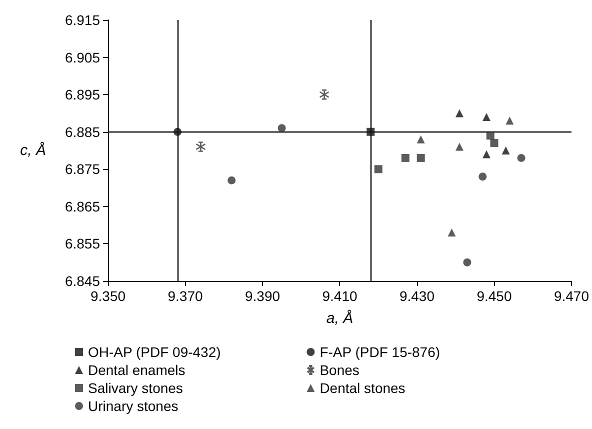  What do you see at coordinates (340, 370) in the screenshot?
I see `legend-label: Bones` at bounding box center [340, 370].